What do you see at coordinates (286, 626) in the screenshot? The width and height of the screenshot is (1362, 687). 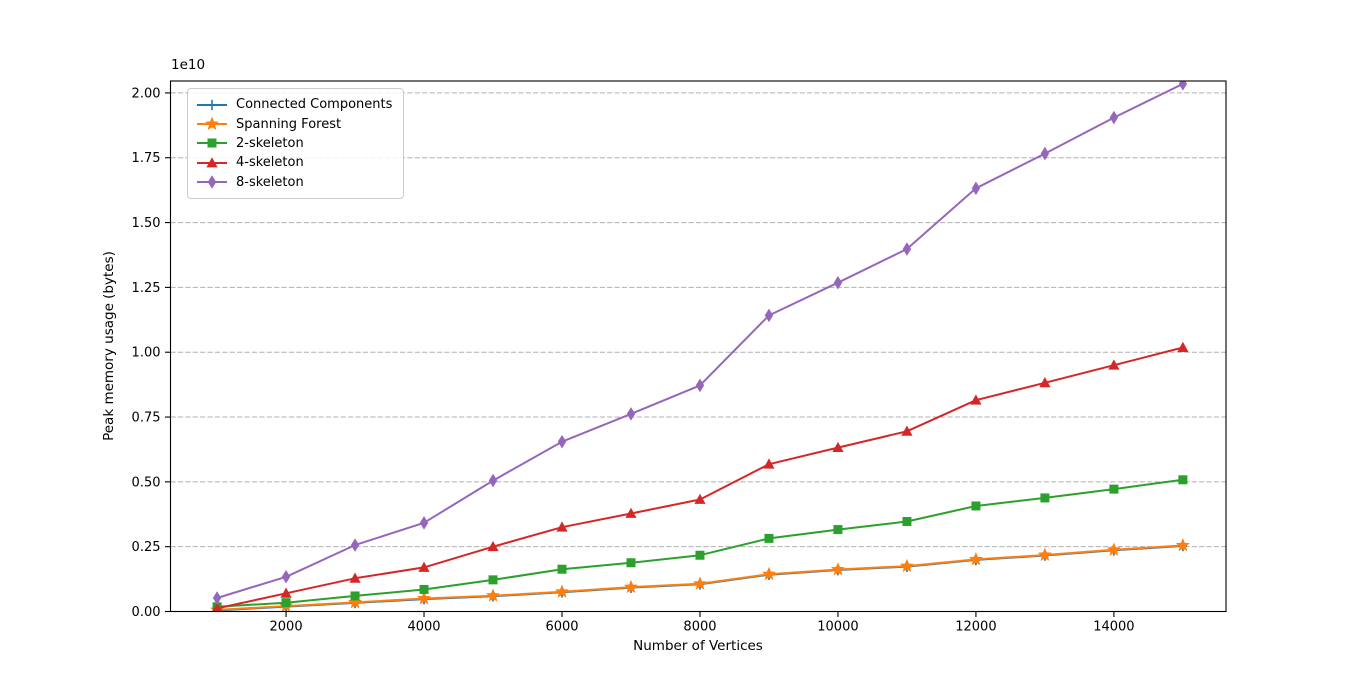 I see `x-tick-label: 2000` at bounding box center [286, 626].